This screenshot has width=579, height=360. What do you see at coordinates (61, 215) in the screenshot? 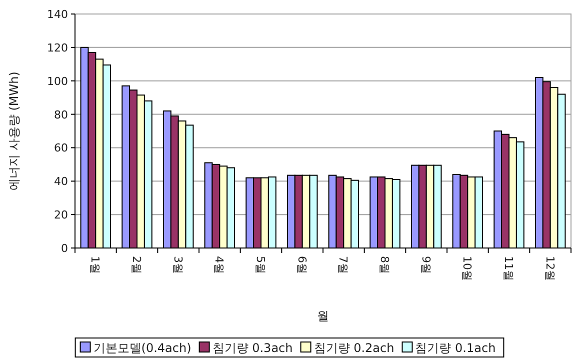
I see `y-tick-label: 20` at bounding box center [61, 215].